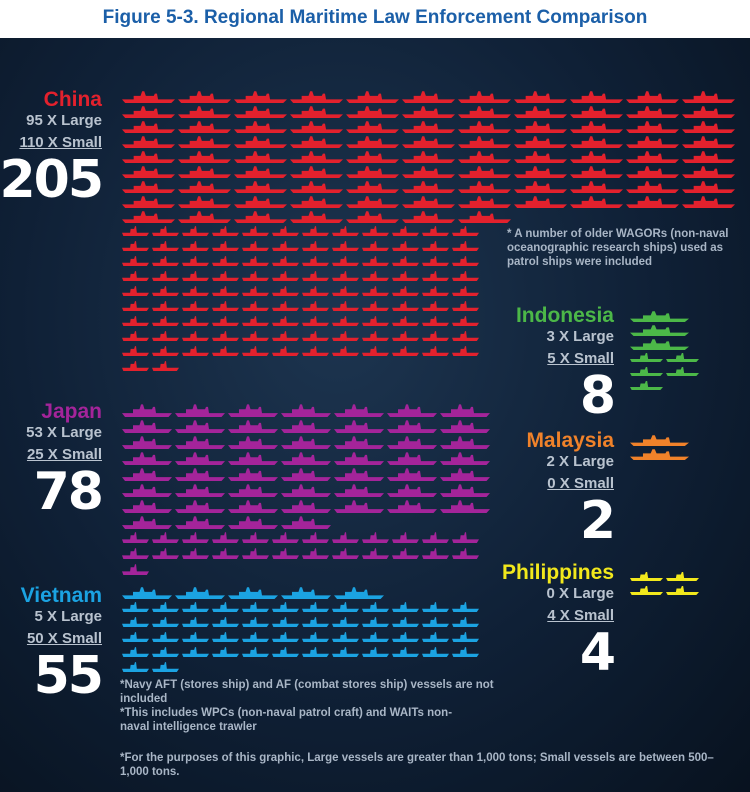 This screenshot has height=792, width=750. Describe the element at coordinates (580, 358) in the screenshot. I see `count-label: 5 X Small` at that location.